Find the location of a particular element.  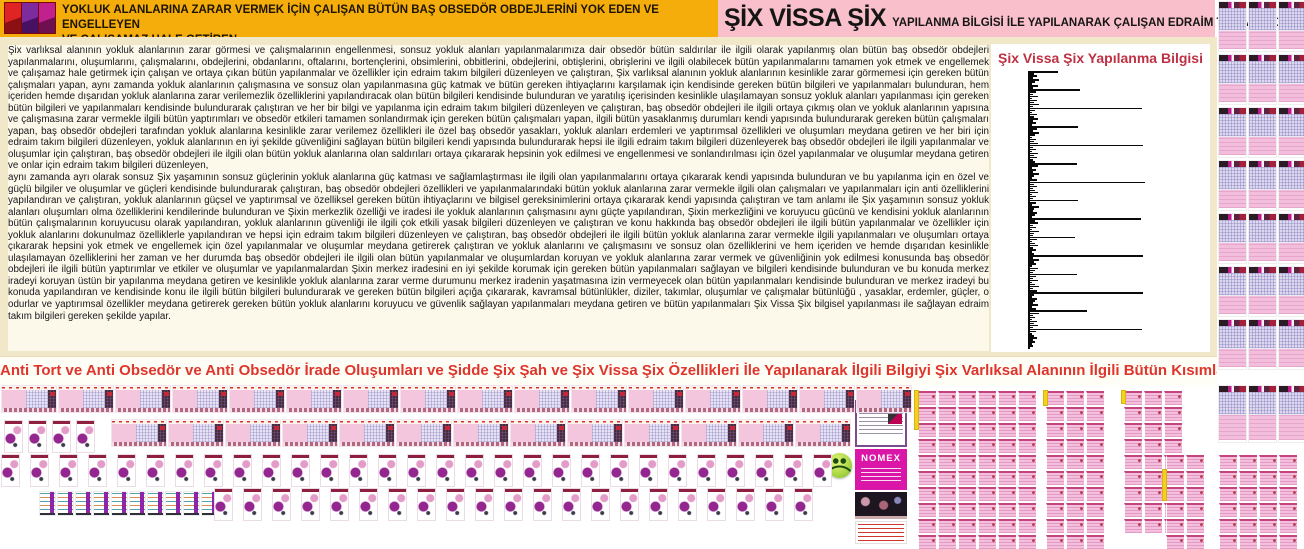

ad-card-photo-collage is located at coordinates (881, 505).